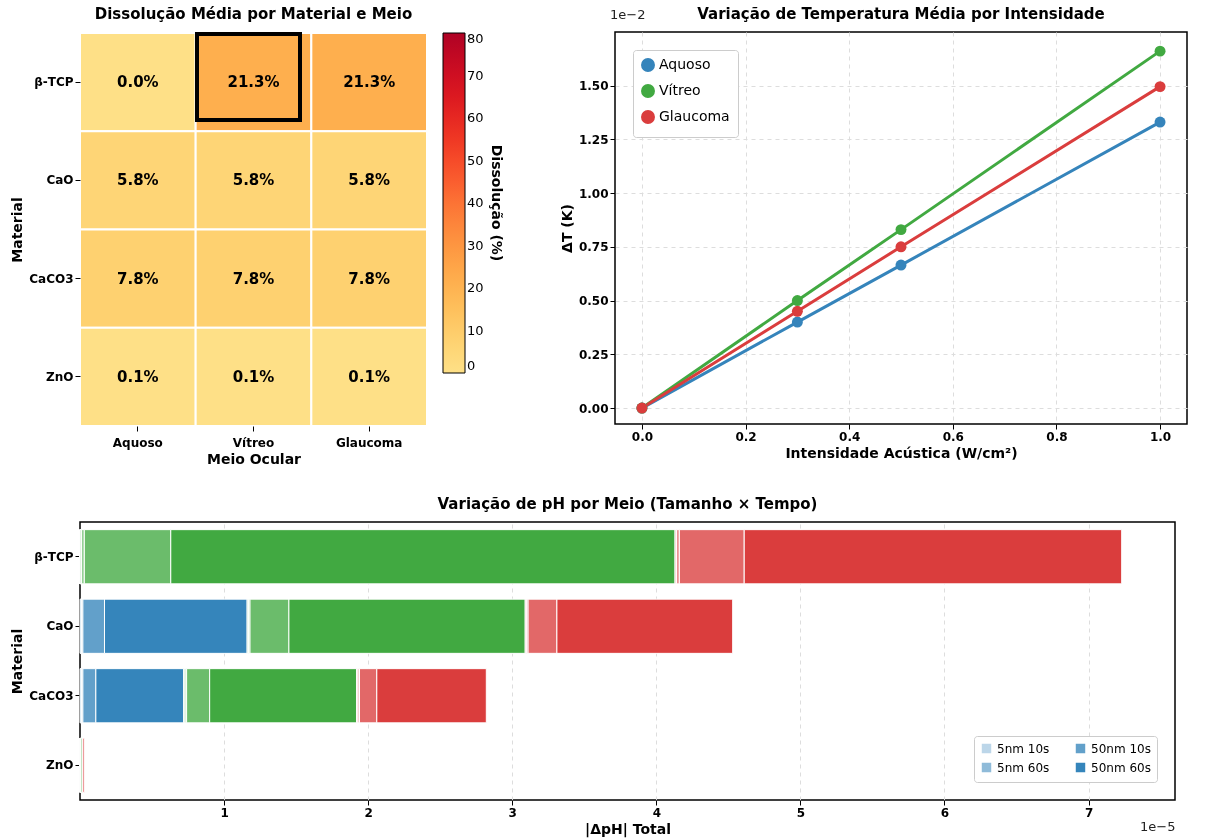 Image resolution: width=1205 pixels, height=839 pixels. Describe the element at coordinates (593, 354) in the screenshot. I see `y-tick-label: 0.25` at that location.